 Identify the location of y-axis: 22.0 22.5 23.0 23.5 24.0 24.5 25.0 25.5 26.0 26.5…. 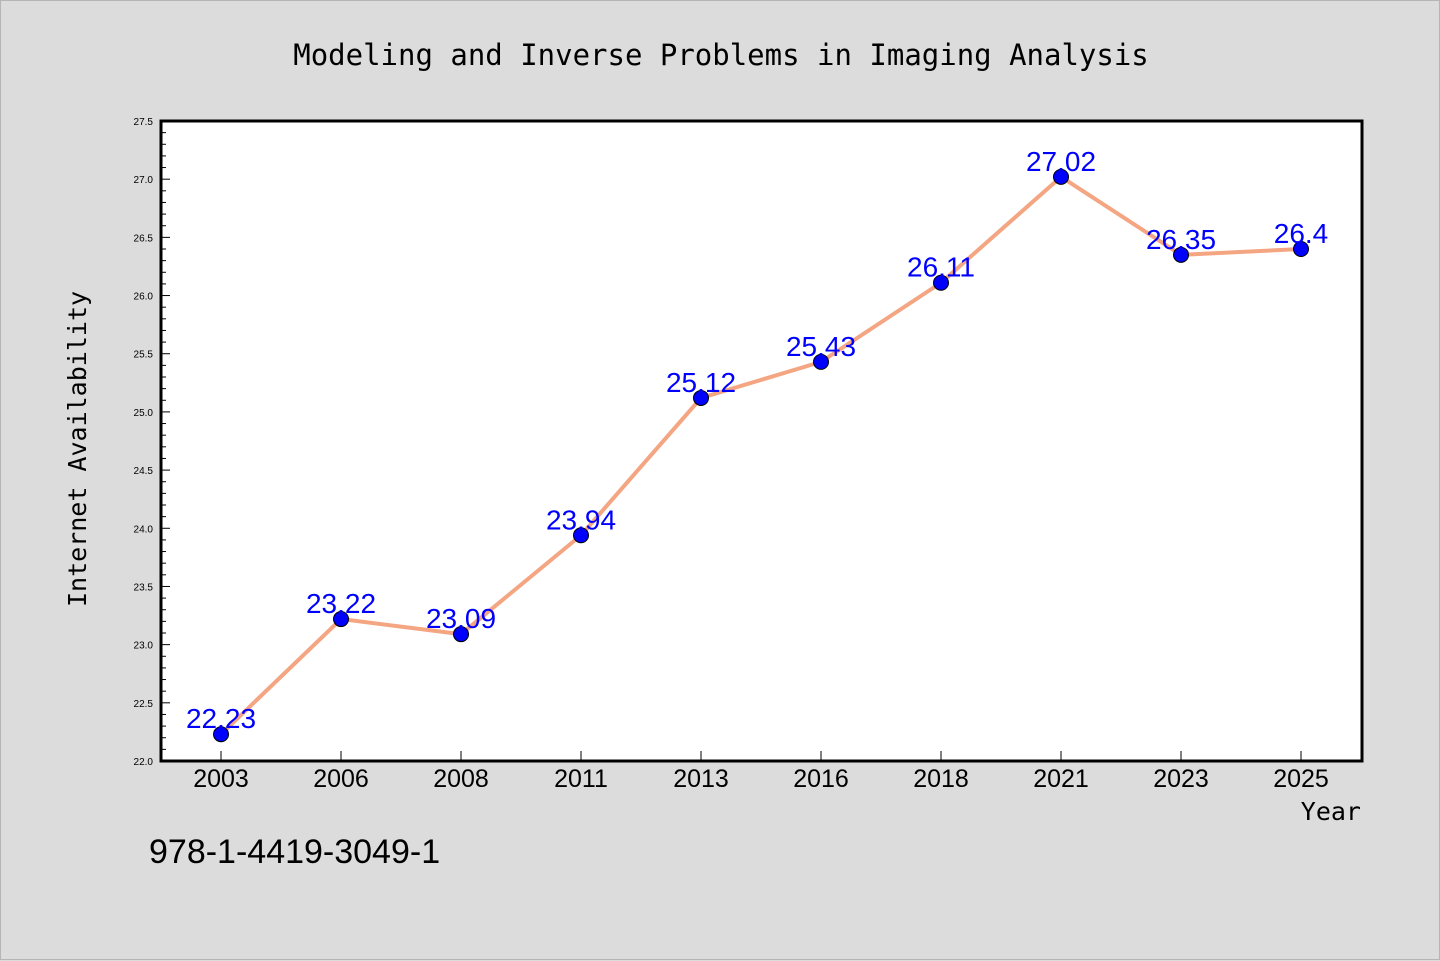
(152, 442).